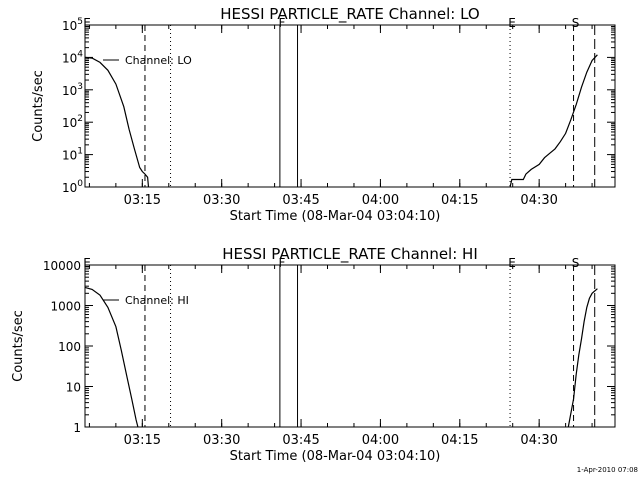 This screenshot has width=640, height=480. What do you see at coordinates (77, 428) in the screenshot?
I see `chart2-ytick-label: 1` at bounding box center [77, 428].